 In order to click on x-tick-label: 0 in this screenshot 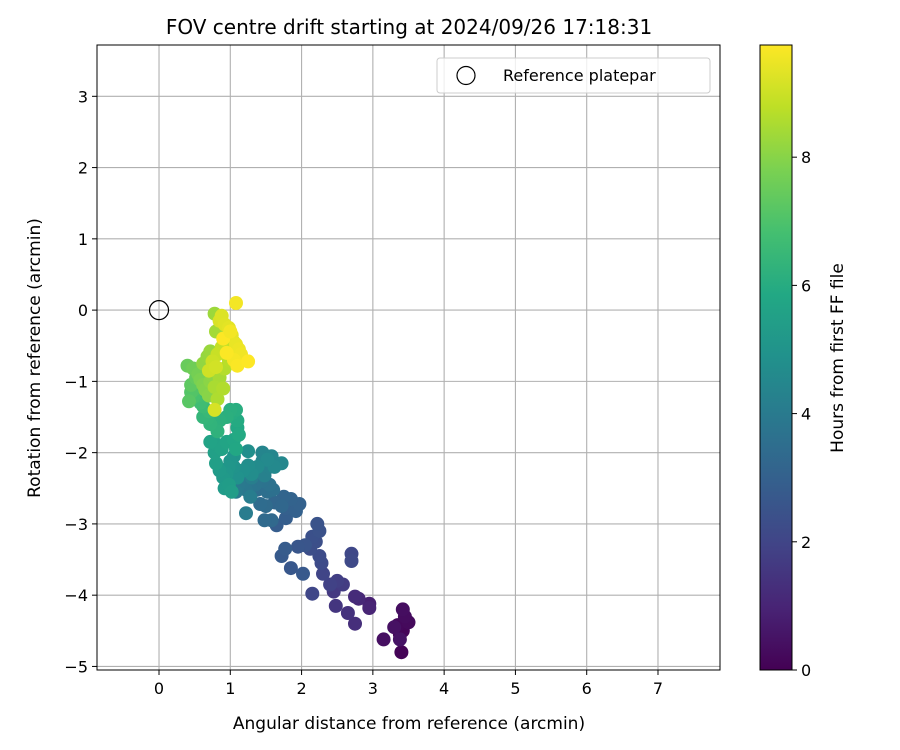, I will do `click(159, 688)`.